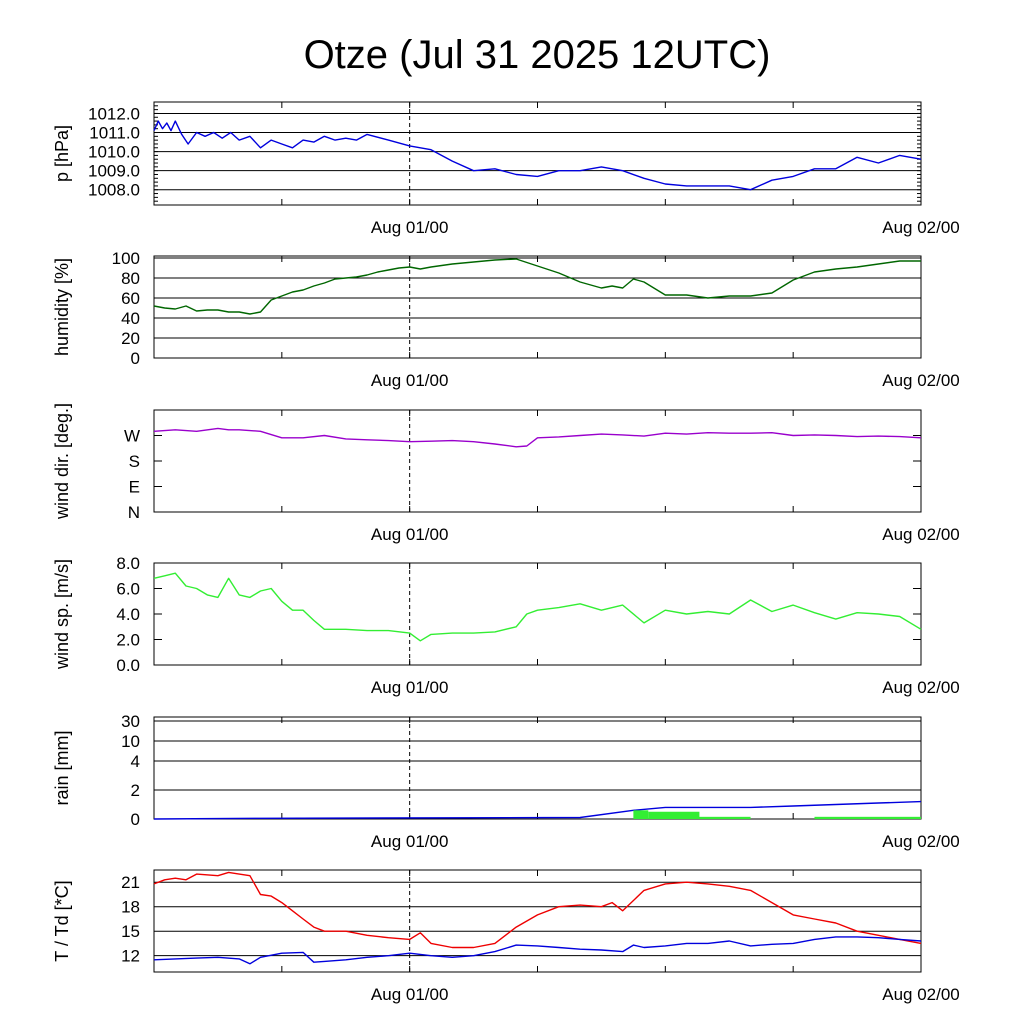  What do you see at coordinates (130, 278) in the screenshot?
I see `y-tick-label: 80` at bounding box center [130, 278].